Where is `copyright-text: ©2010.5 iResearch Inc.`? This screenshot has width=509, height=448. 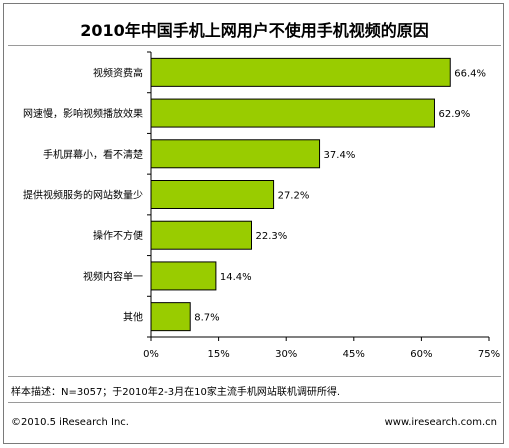
copyright-text: ©2010.5 iResearch Inc. is located at coordinates (70, 422).